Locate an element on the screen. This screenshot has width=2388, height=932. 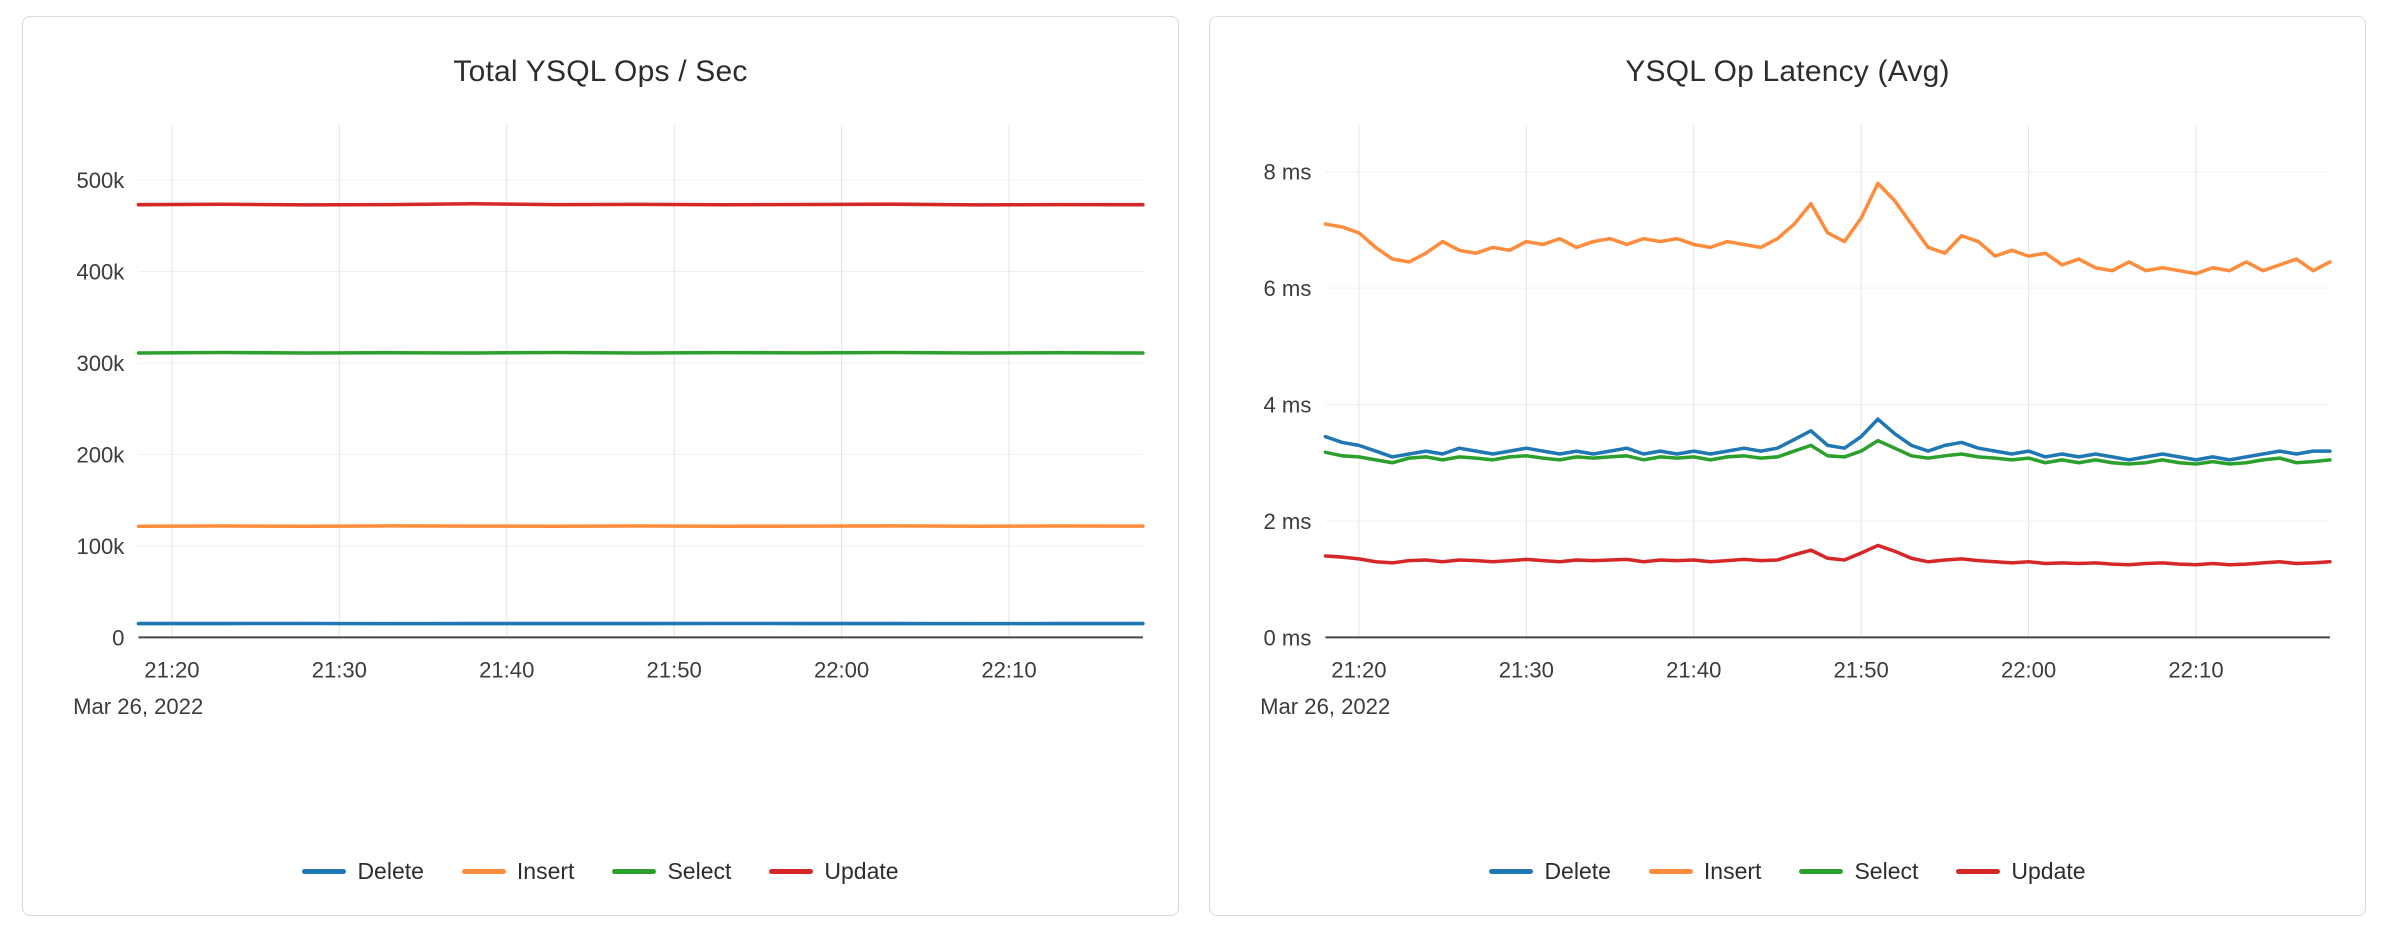
svg-text: 0 ms is located at coordinates (1288, 637).